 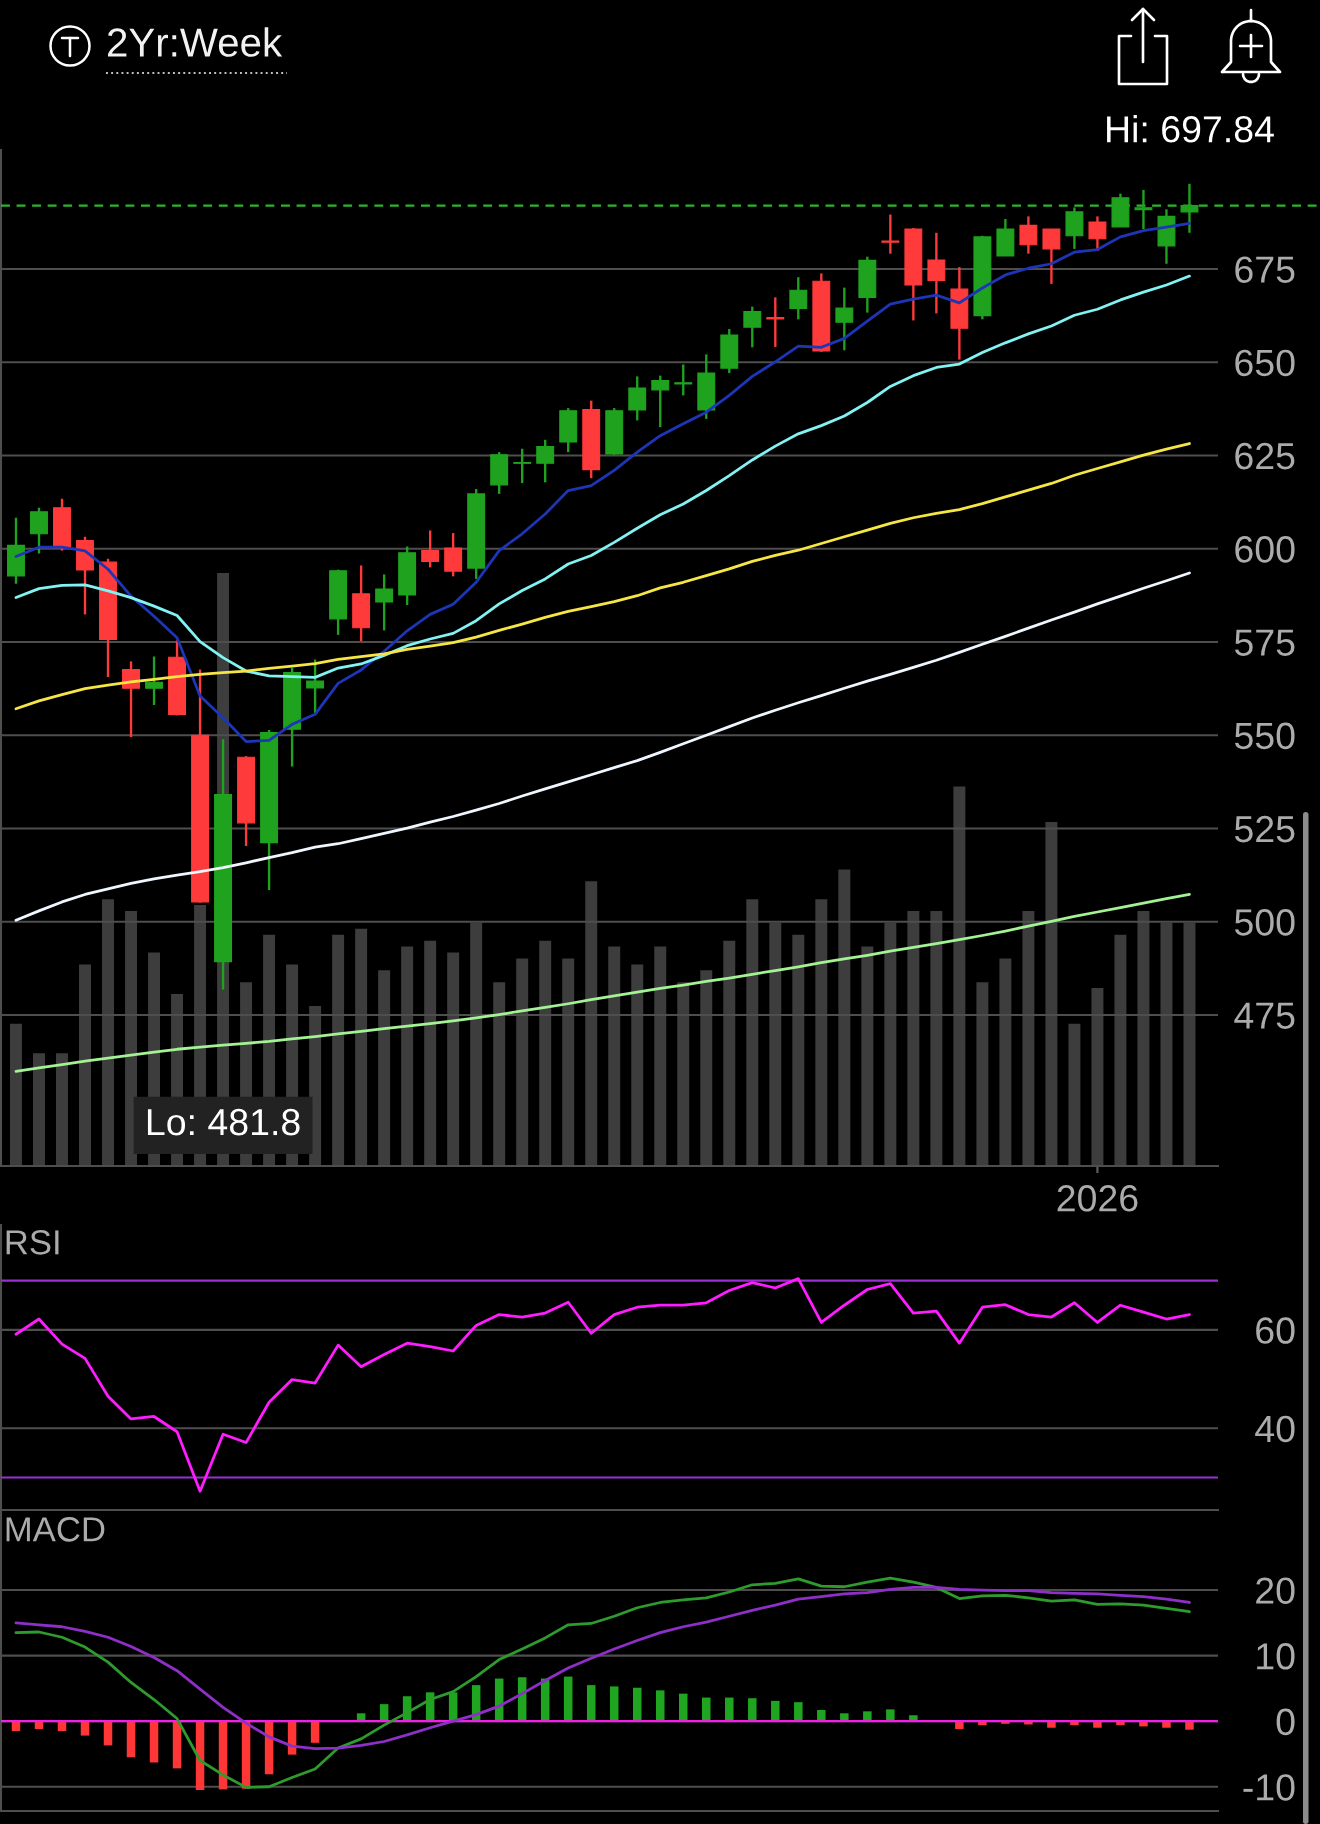 What do you see at coordinates (55, 1529) in the screenshot?
I see `chart-title: MACD` at bounding box center [55, 1529].